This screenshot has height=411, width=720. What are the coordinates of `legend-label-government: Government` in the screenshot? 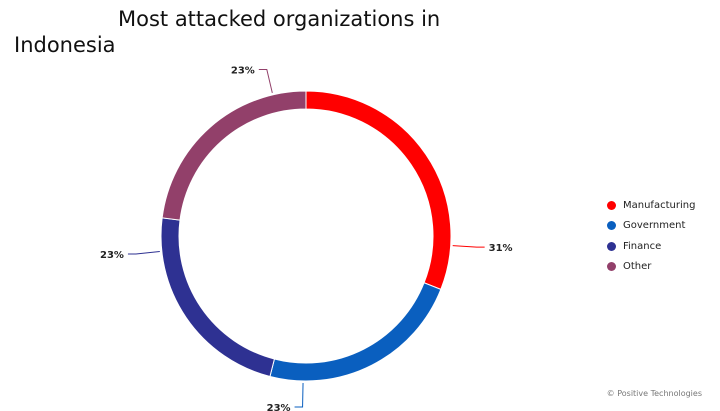 It's located at (654, 226).